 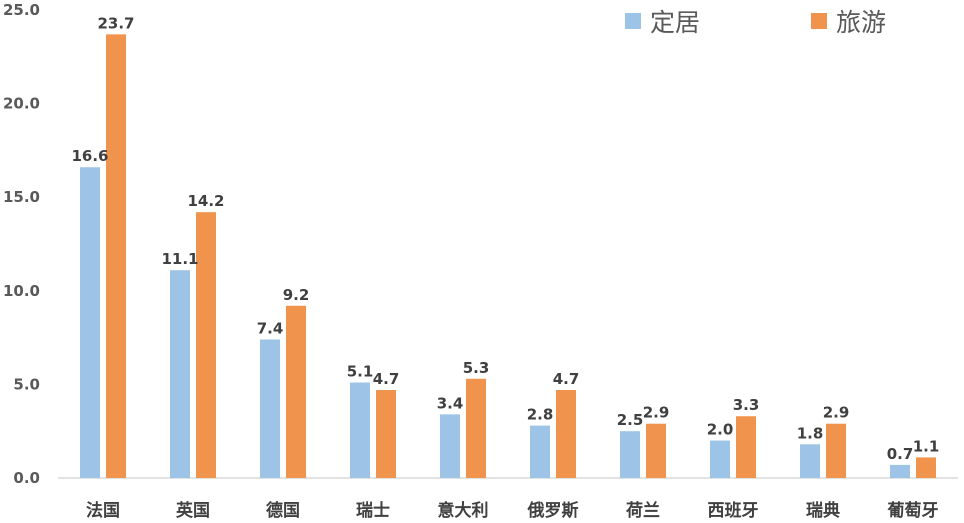 What do you see at coordinates (810, 433) in the screenshot?
I see `data-label: 1.8` at bounding box center [810, 433].